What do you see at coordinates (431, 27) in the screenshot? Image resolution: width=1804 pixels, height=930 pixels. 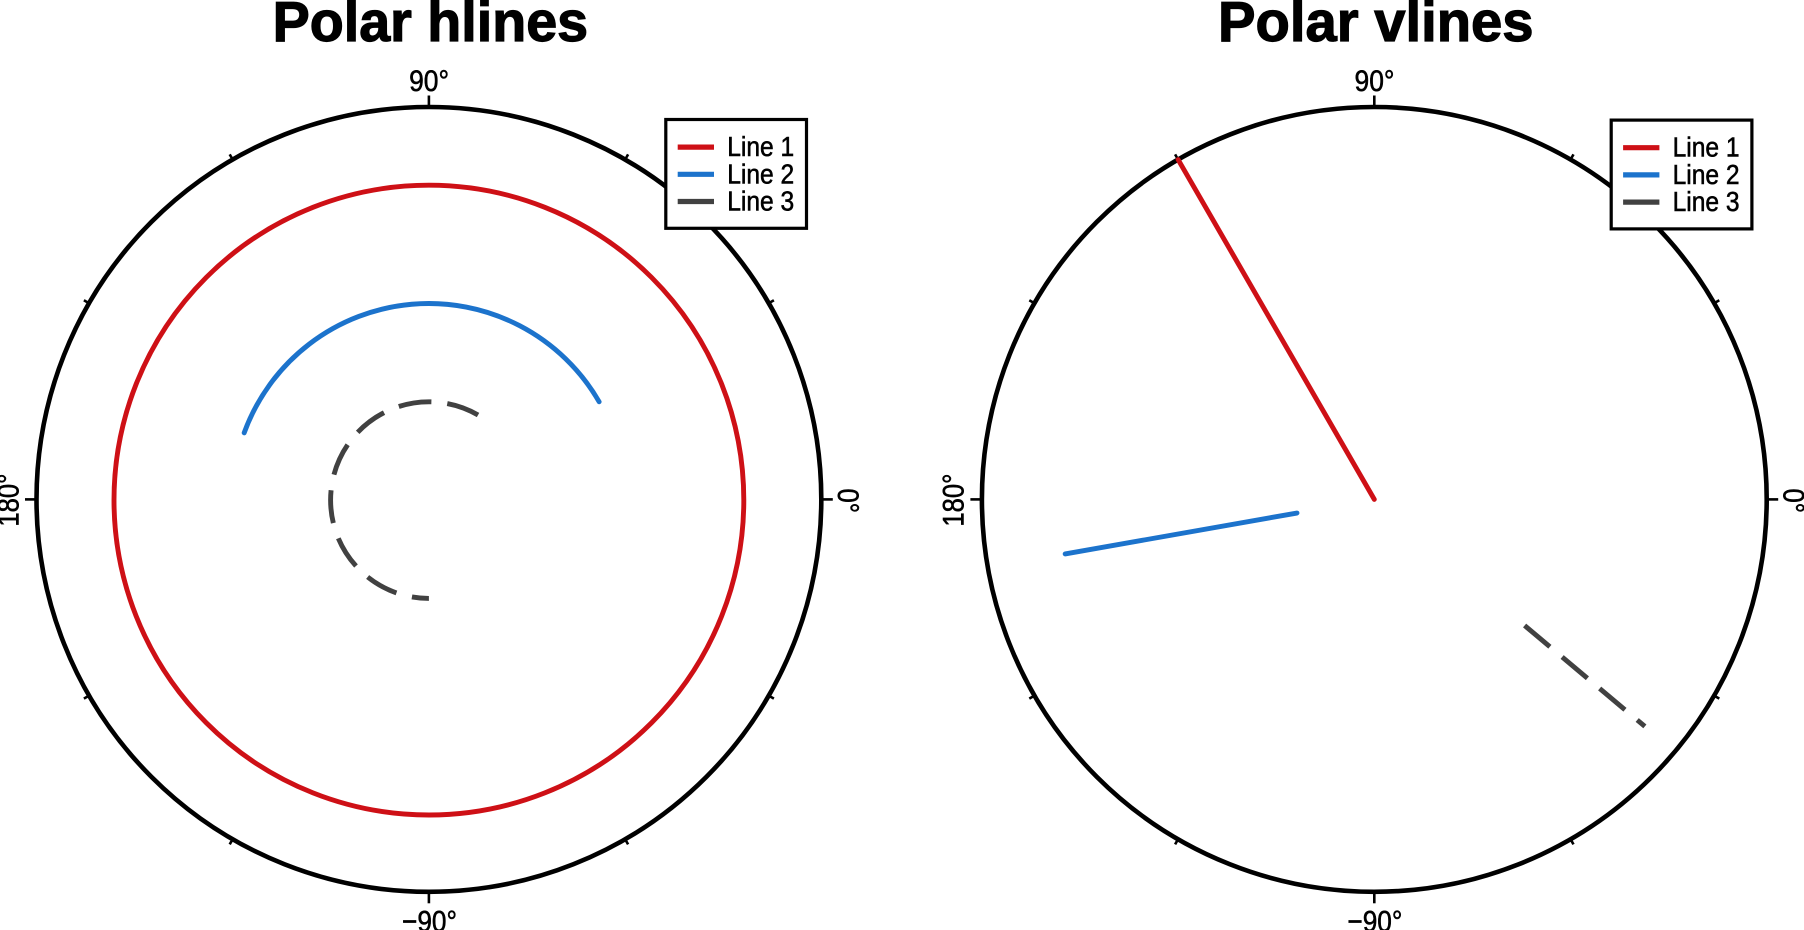 I see `svg-text: Polar hlines` at bounding box center [431, 27].